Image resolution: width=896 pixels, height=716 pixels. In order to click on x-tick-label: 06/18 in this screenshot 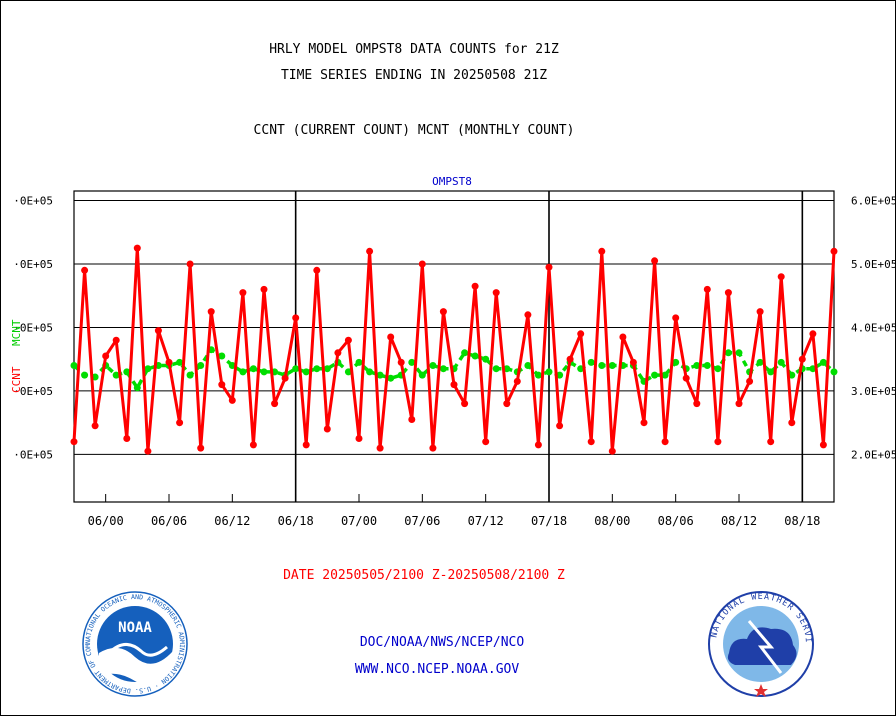, I will do `click(296, 521)`.